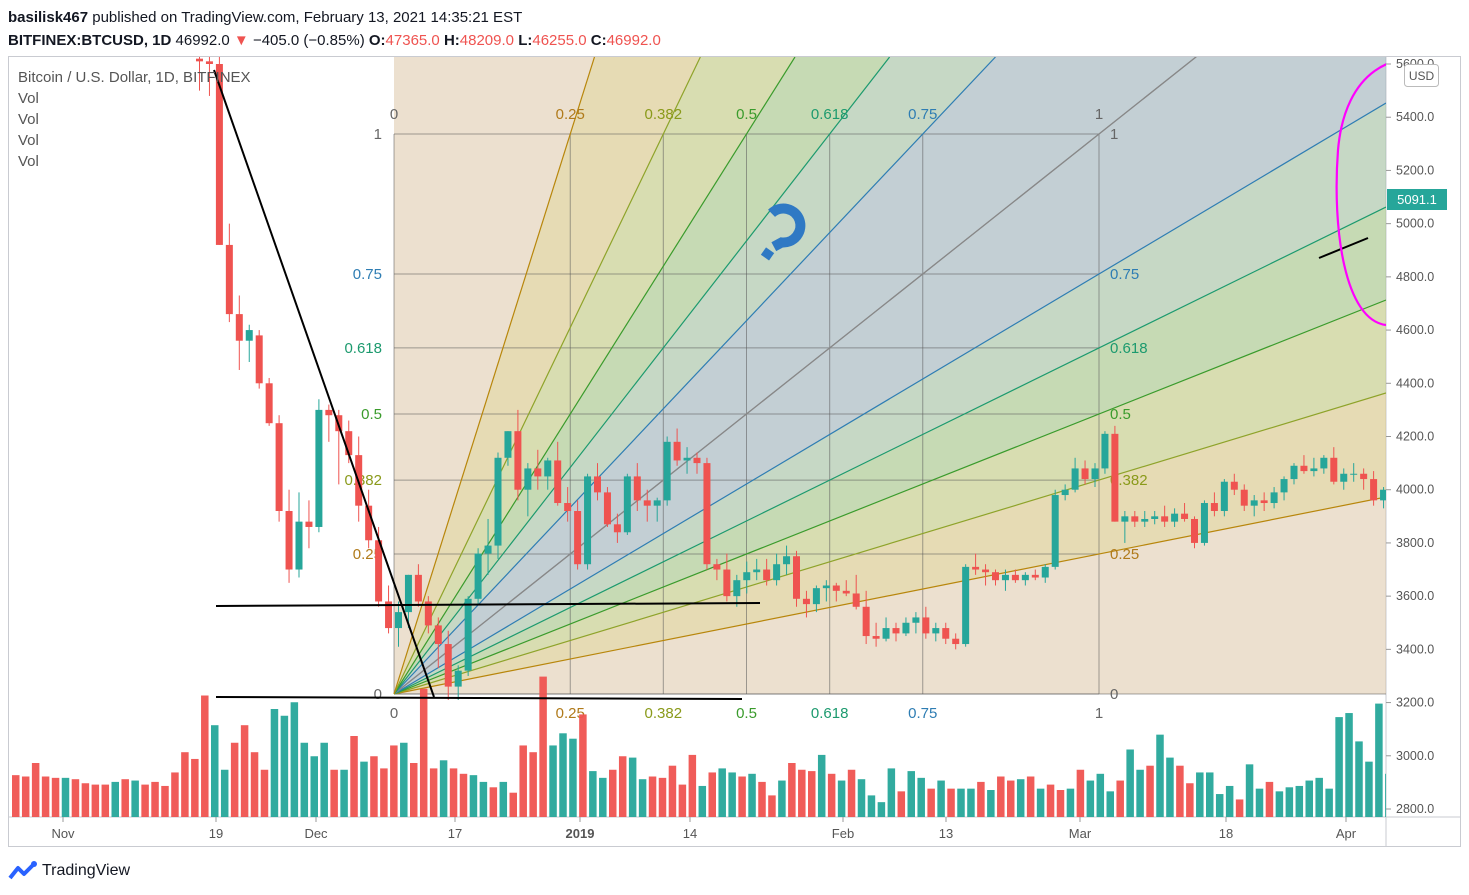  I want to click on horizontal-support-line, so click(488, 604).